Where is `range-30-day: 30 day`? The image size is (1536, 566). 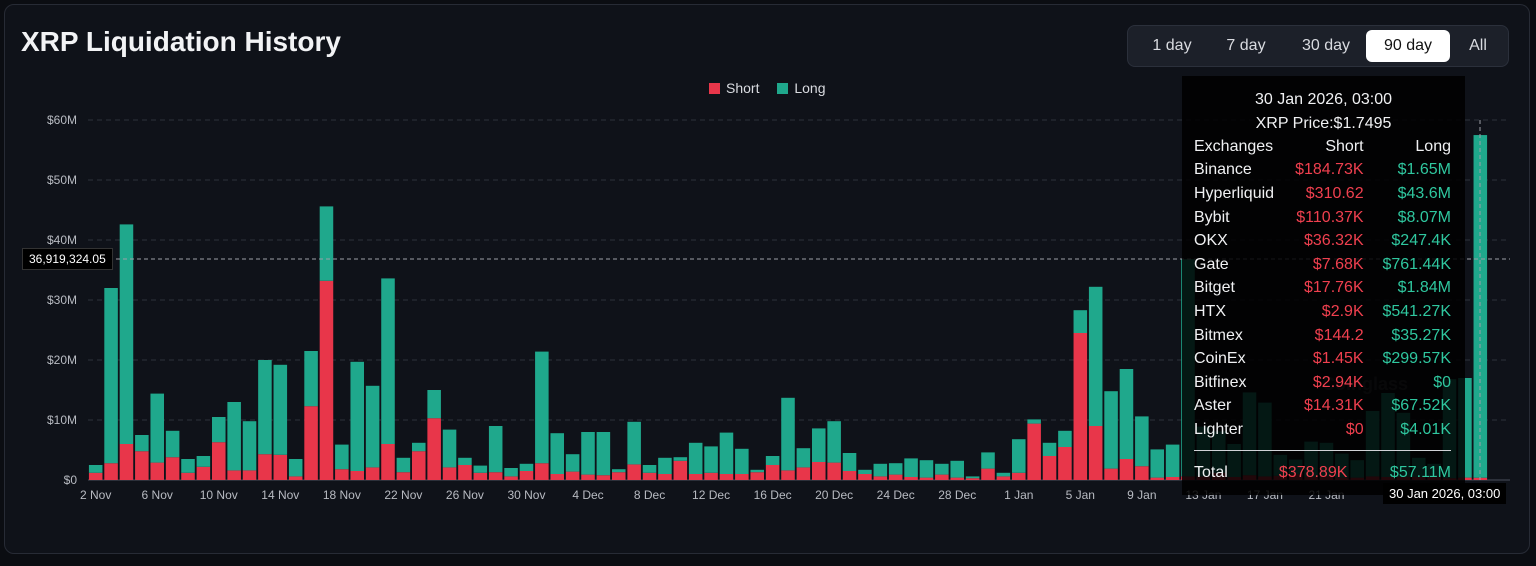 range-30-day: 30 day is located at coordinates (1326, 45).